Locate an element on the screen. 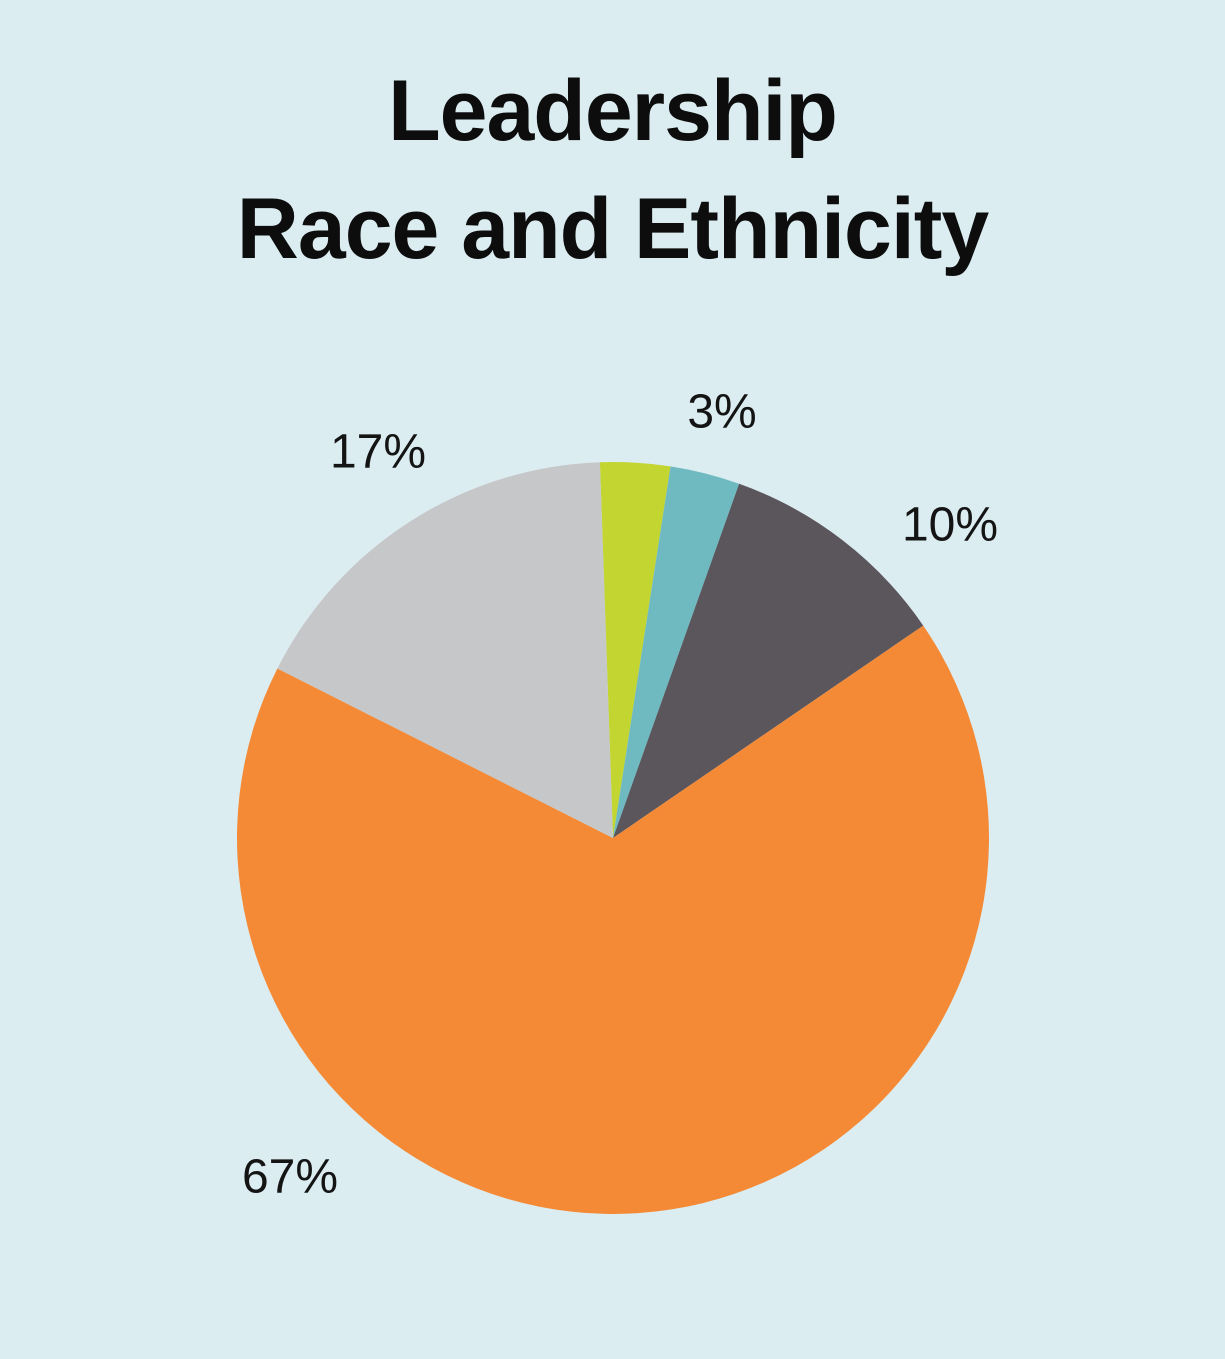  chart-title-line-1: Leadership is located at coordinates (613, 111).